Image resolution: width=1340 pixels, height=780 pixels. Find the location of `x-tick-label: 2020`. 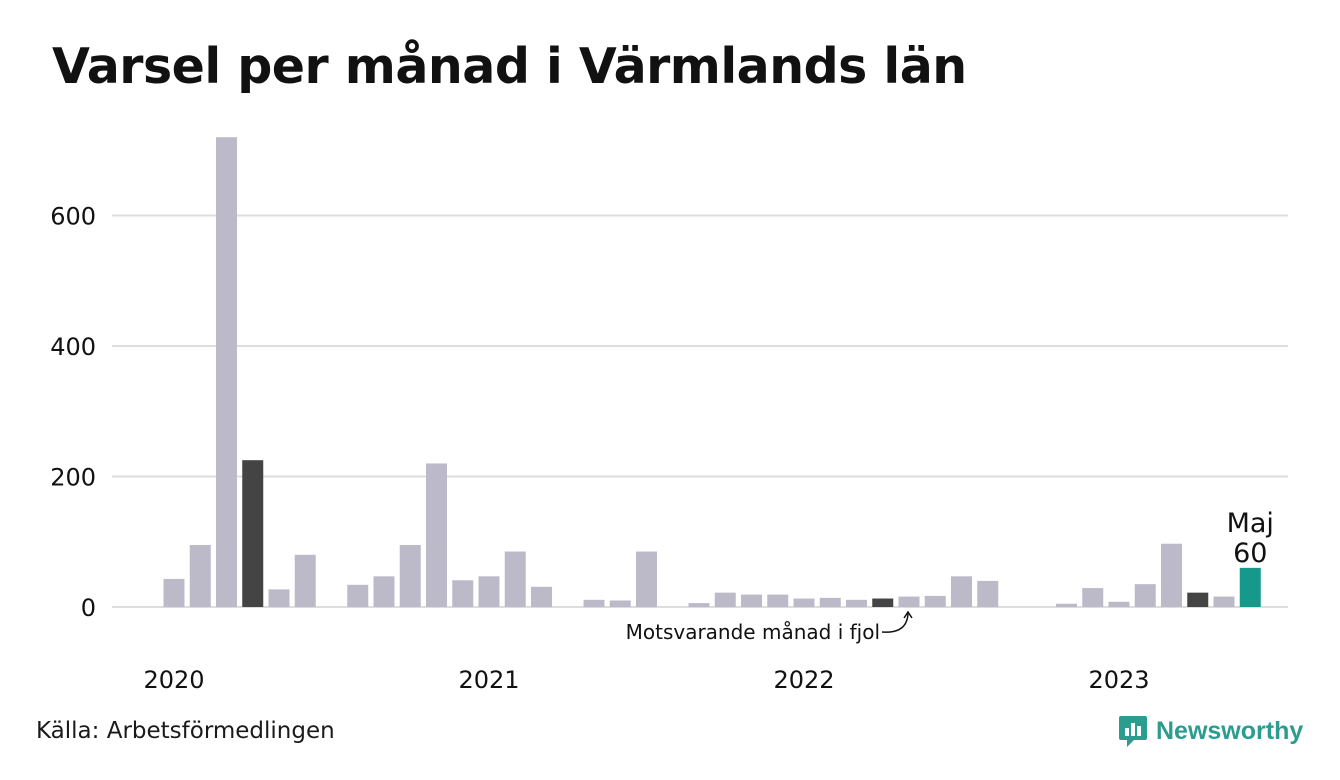

x-tick-label: 2020 is located at coordinates (173, 680).